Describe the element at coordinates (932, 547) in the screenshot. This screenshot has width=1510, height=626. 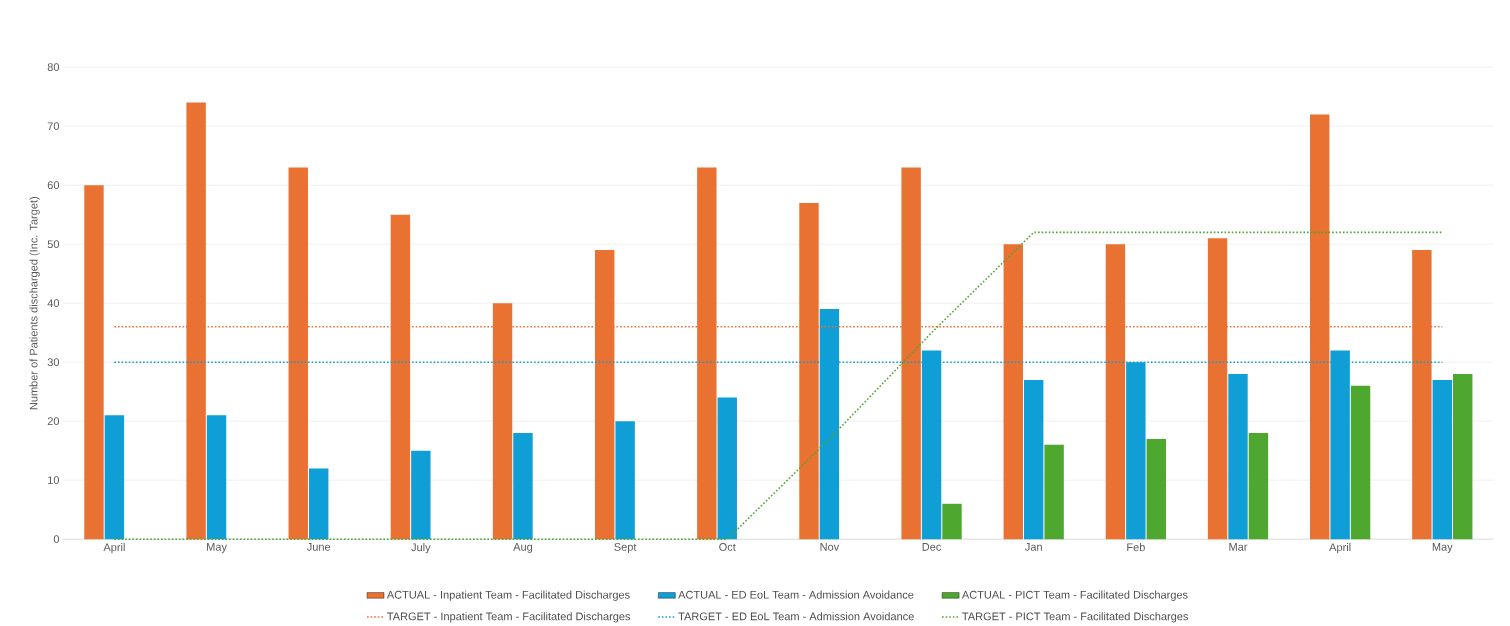
I see `x-tick-label: Dec` at that location.